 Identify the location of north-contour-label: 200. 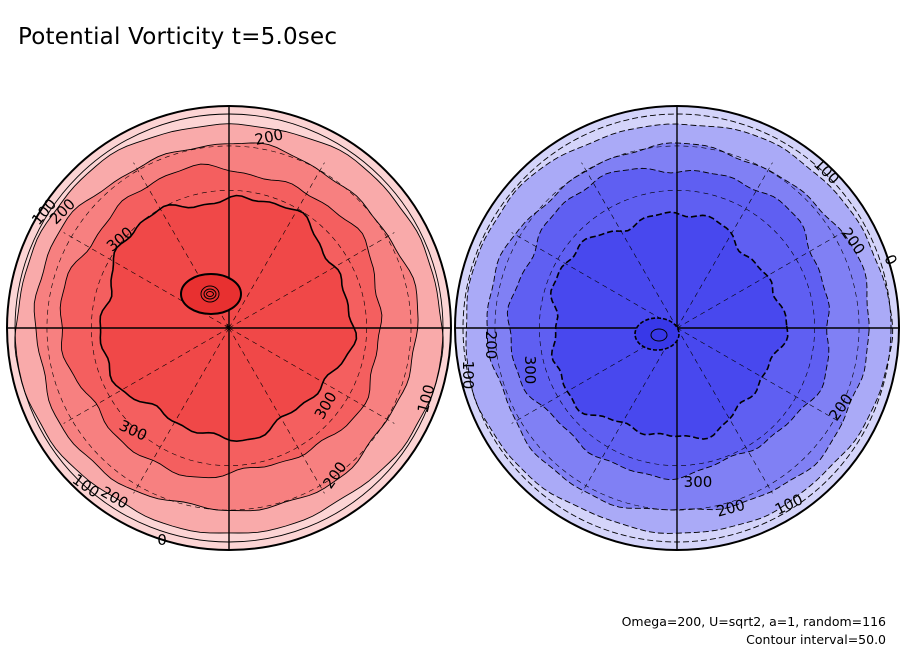
(269, 137).